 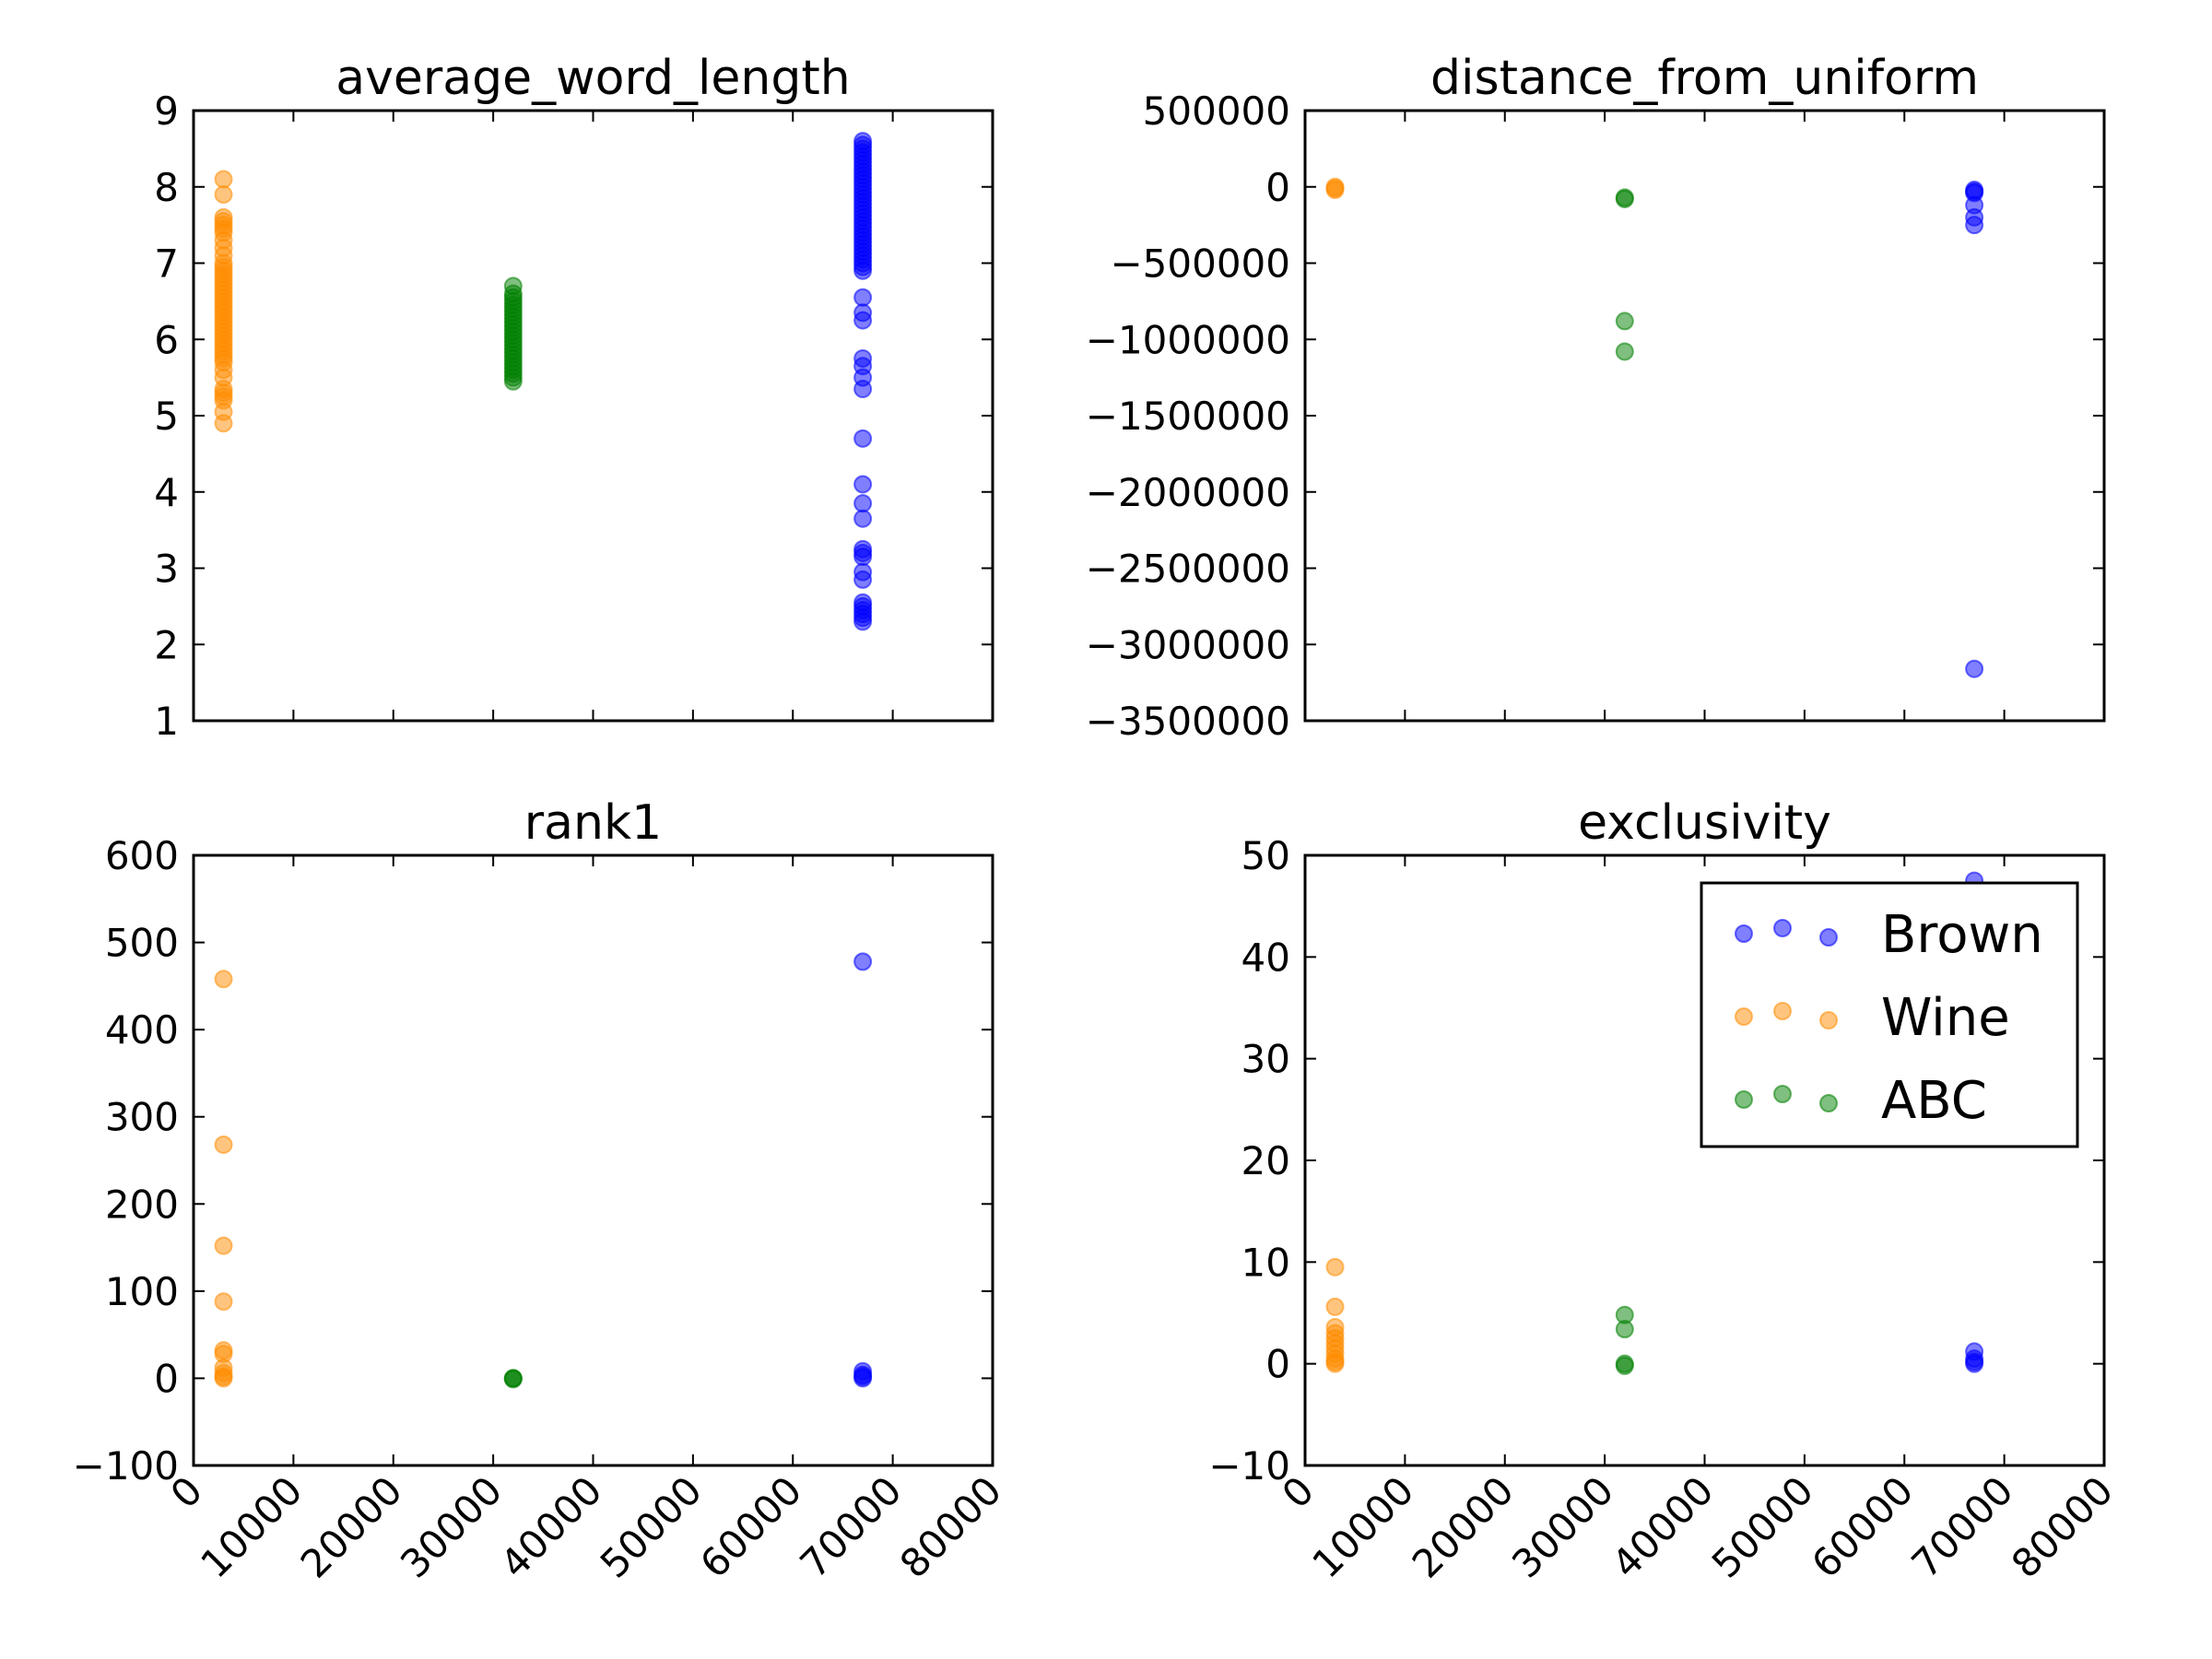 I want to click on x-tick-label: 50000, so click(x=651, y=1526).